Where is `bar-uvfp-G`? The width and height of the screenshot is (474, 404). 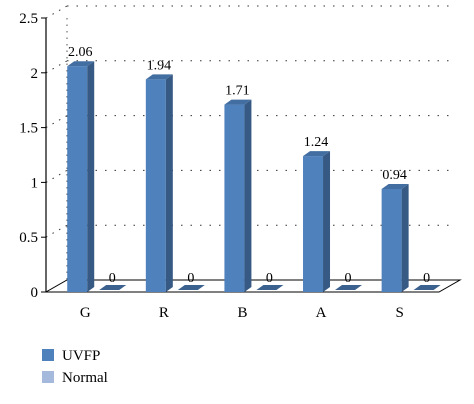
bar-uvfp-G is located at coordinates (77, 179).